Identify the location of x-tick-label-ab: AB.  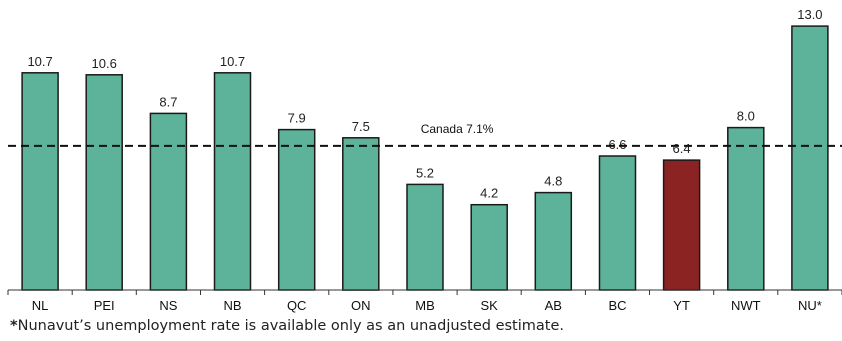
(553, 305).